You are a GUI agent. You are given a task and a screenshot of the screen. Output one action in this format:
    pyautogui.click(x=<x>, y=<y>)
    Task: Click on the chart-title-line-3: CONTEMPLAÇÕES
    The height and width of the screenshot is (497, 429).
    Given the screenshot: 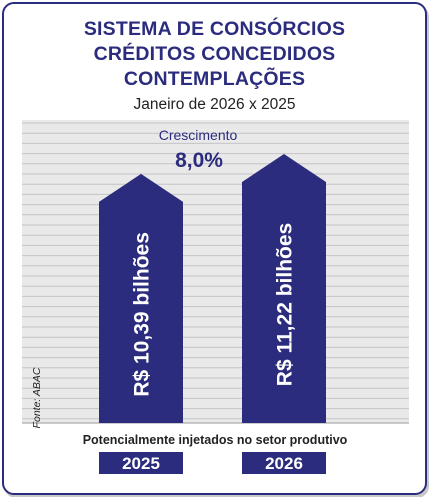 What is the action you would take?
    pyautogui.click(x=214, y=79)
    